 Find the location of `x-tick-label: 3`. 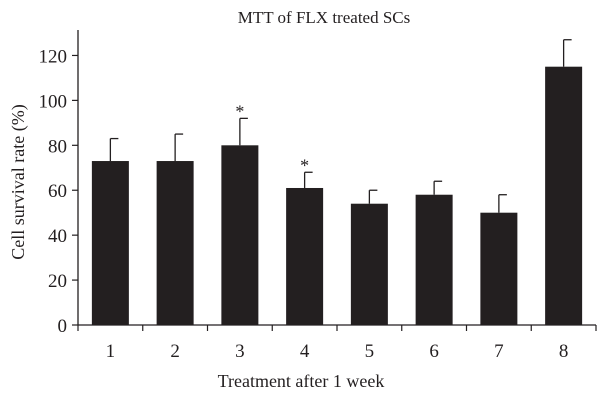

x-tick-label: 3 is located at coordinates (240, 351).